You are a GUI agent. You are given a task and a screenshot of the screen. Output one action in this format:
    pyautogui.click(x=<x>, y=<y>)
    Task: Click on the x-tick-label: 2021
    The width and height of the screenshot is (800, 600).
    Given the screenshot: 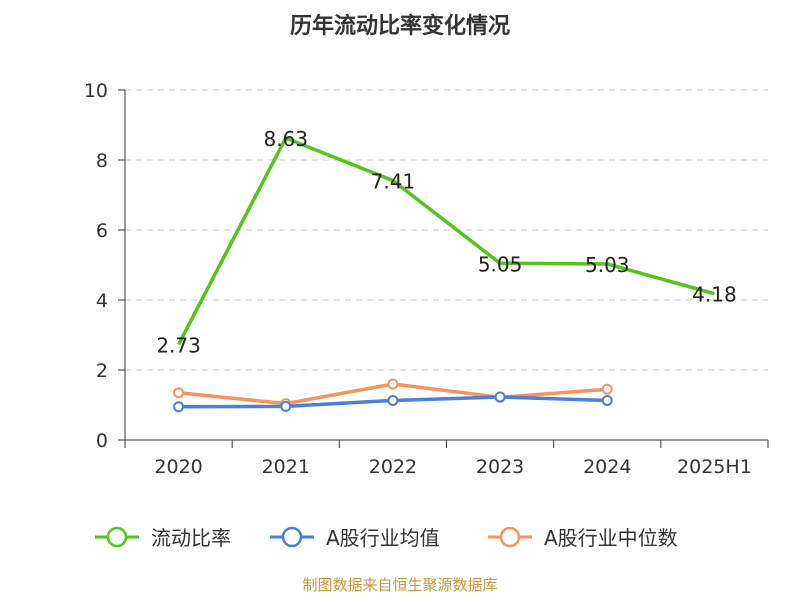 What is the action you would take?
    pyautogui.click(x=286, y=467)
    